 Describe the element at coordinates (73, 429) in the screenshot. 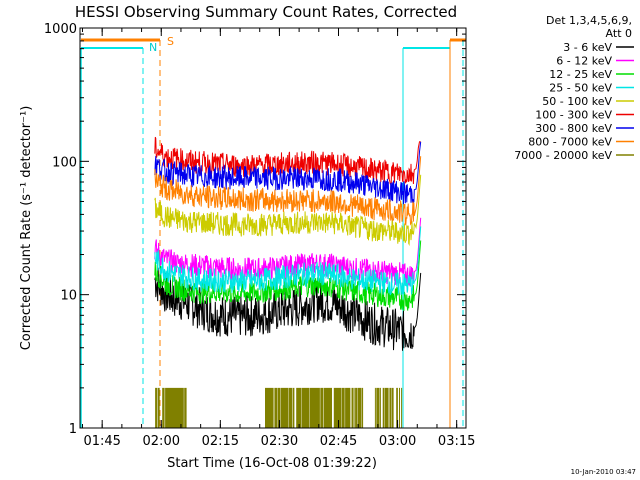

I see `y-tick-label: 1` at that location.